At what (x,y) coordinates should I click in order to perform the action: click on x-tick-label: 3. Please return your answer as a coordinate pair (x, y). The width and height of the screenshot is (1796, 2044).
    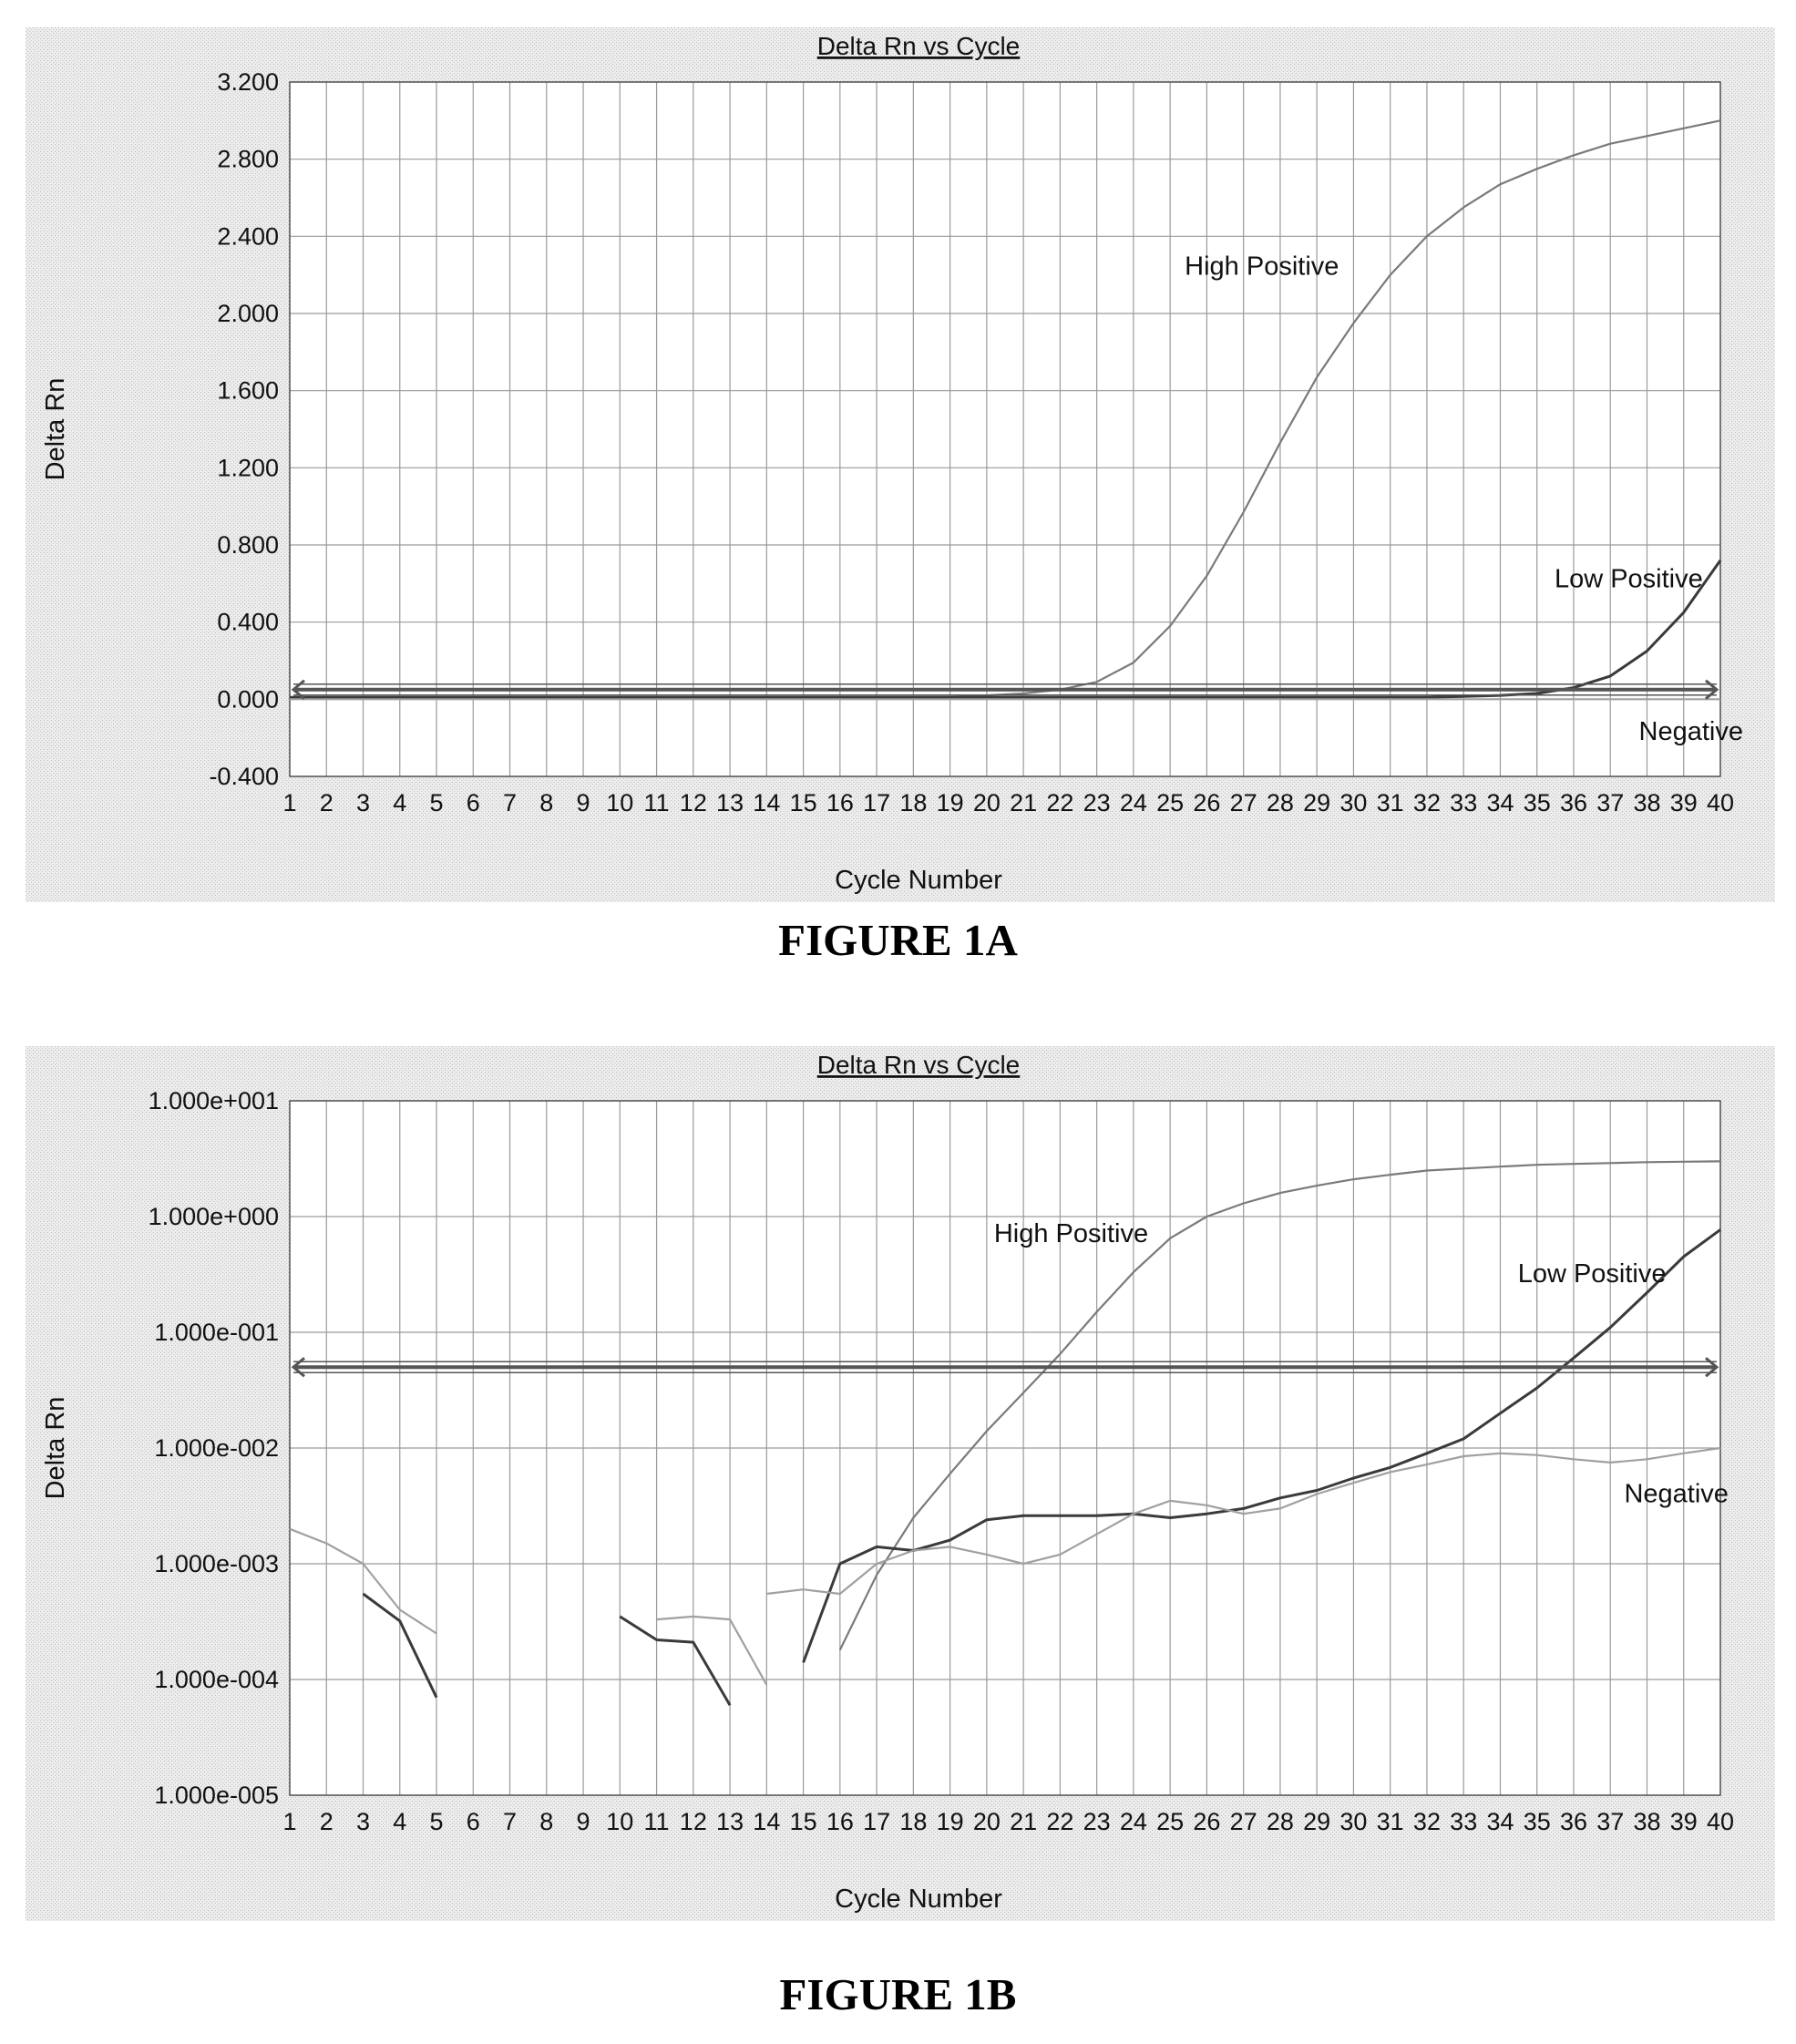
    Looking at the image, I should click on (363, 1821).